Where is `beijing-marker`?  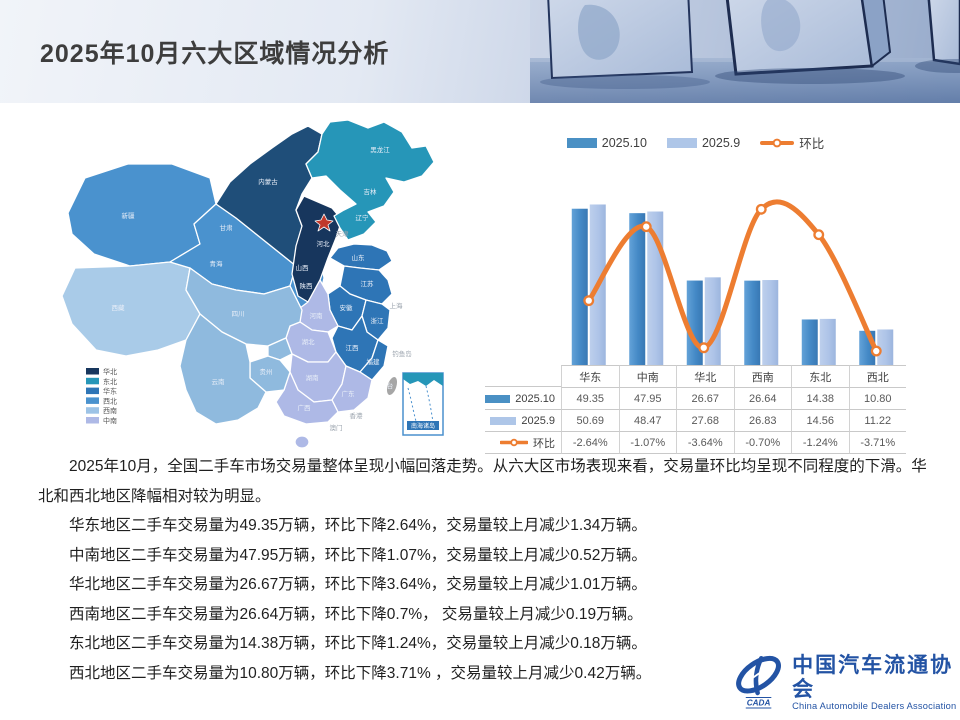
beijing-marker is located at coordinates (324, 222).